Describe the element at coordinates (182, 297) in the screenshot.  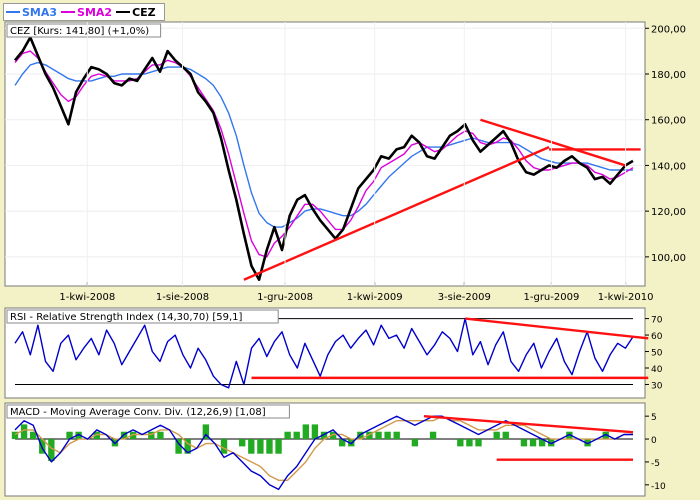
I see `x-tick-label: 1-sie-2008` at that location.